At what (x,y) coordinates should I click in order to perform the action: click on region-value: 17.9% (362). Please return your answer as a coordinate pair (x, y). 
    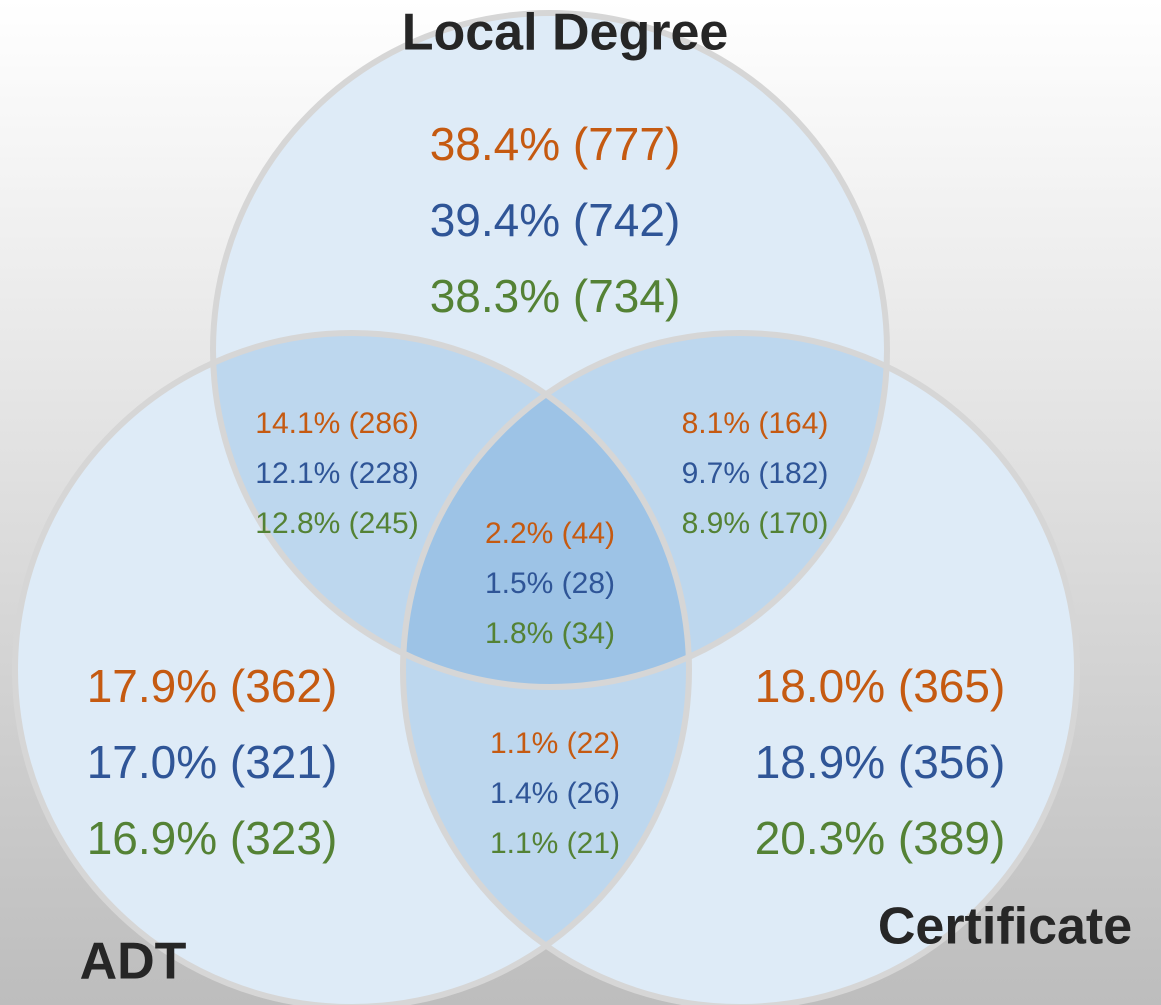
    Looking at the image, I should click on (212, 686).